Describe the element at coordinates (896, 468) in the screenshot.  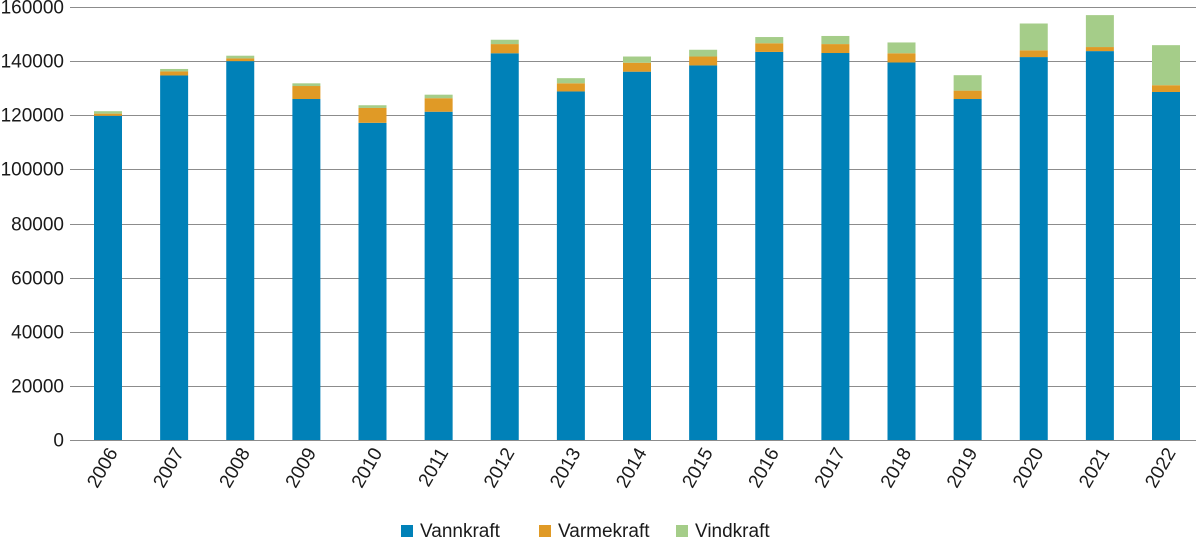
I see `x-tick-label: 2018` at that location.